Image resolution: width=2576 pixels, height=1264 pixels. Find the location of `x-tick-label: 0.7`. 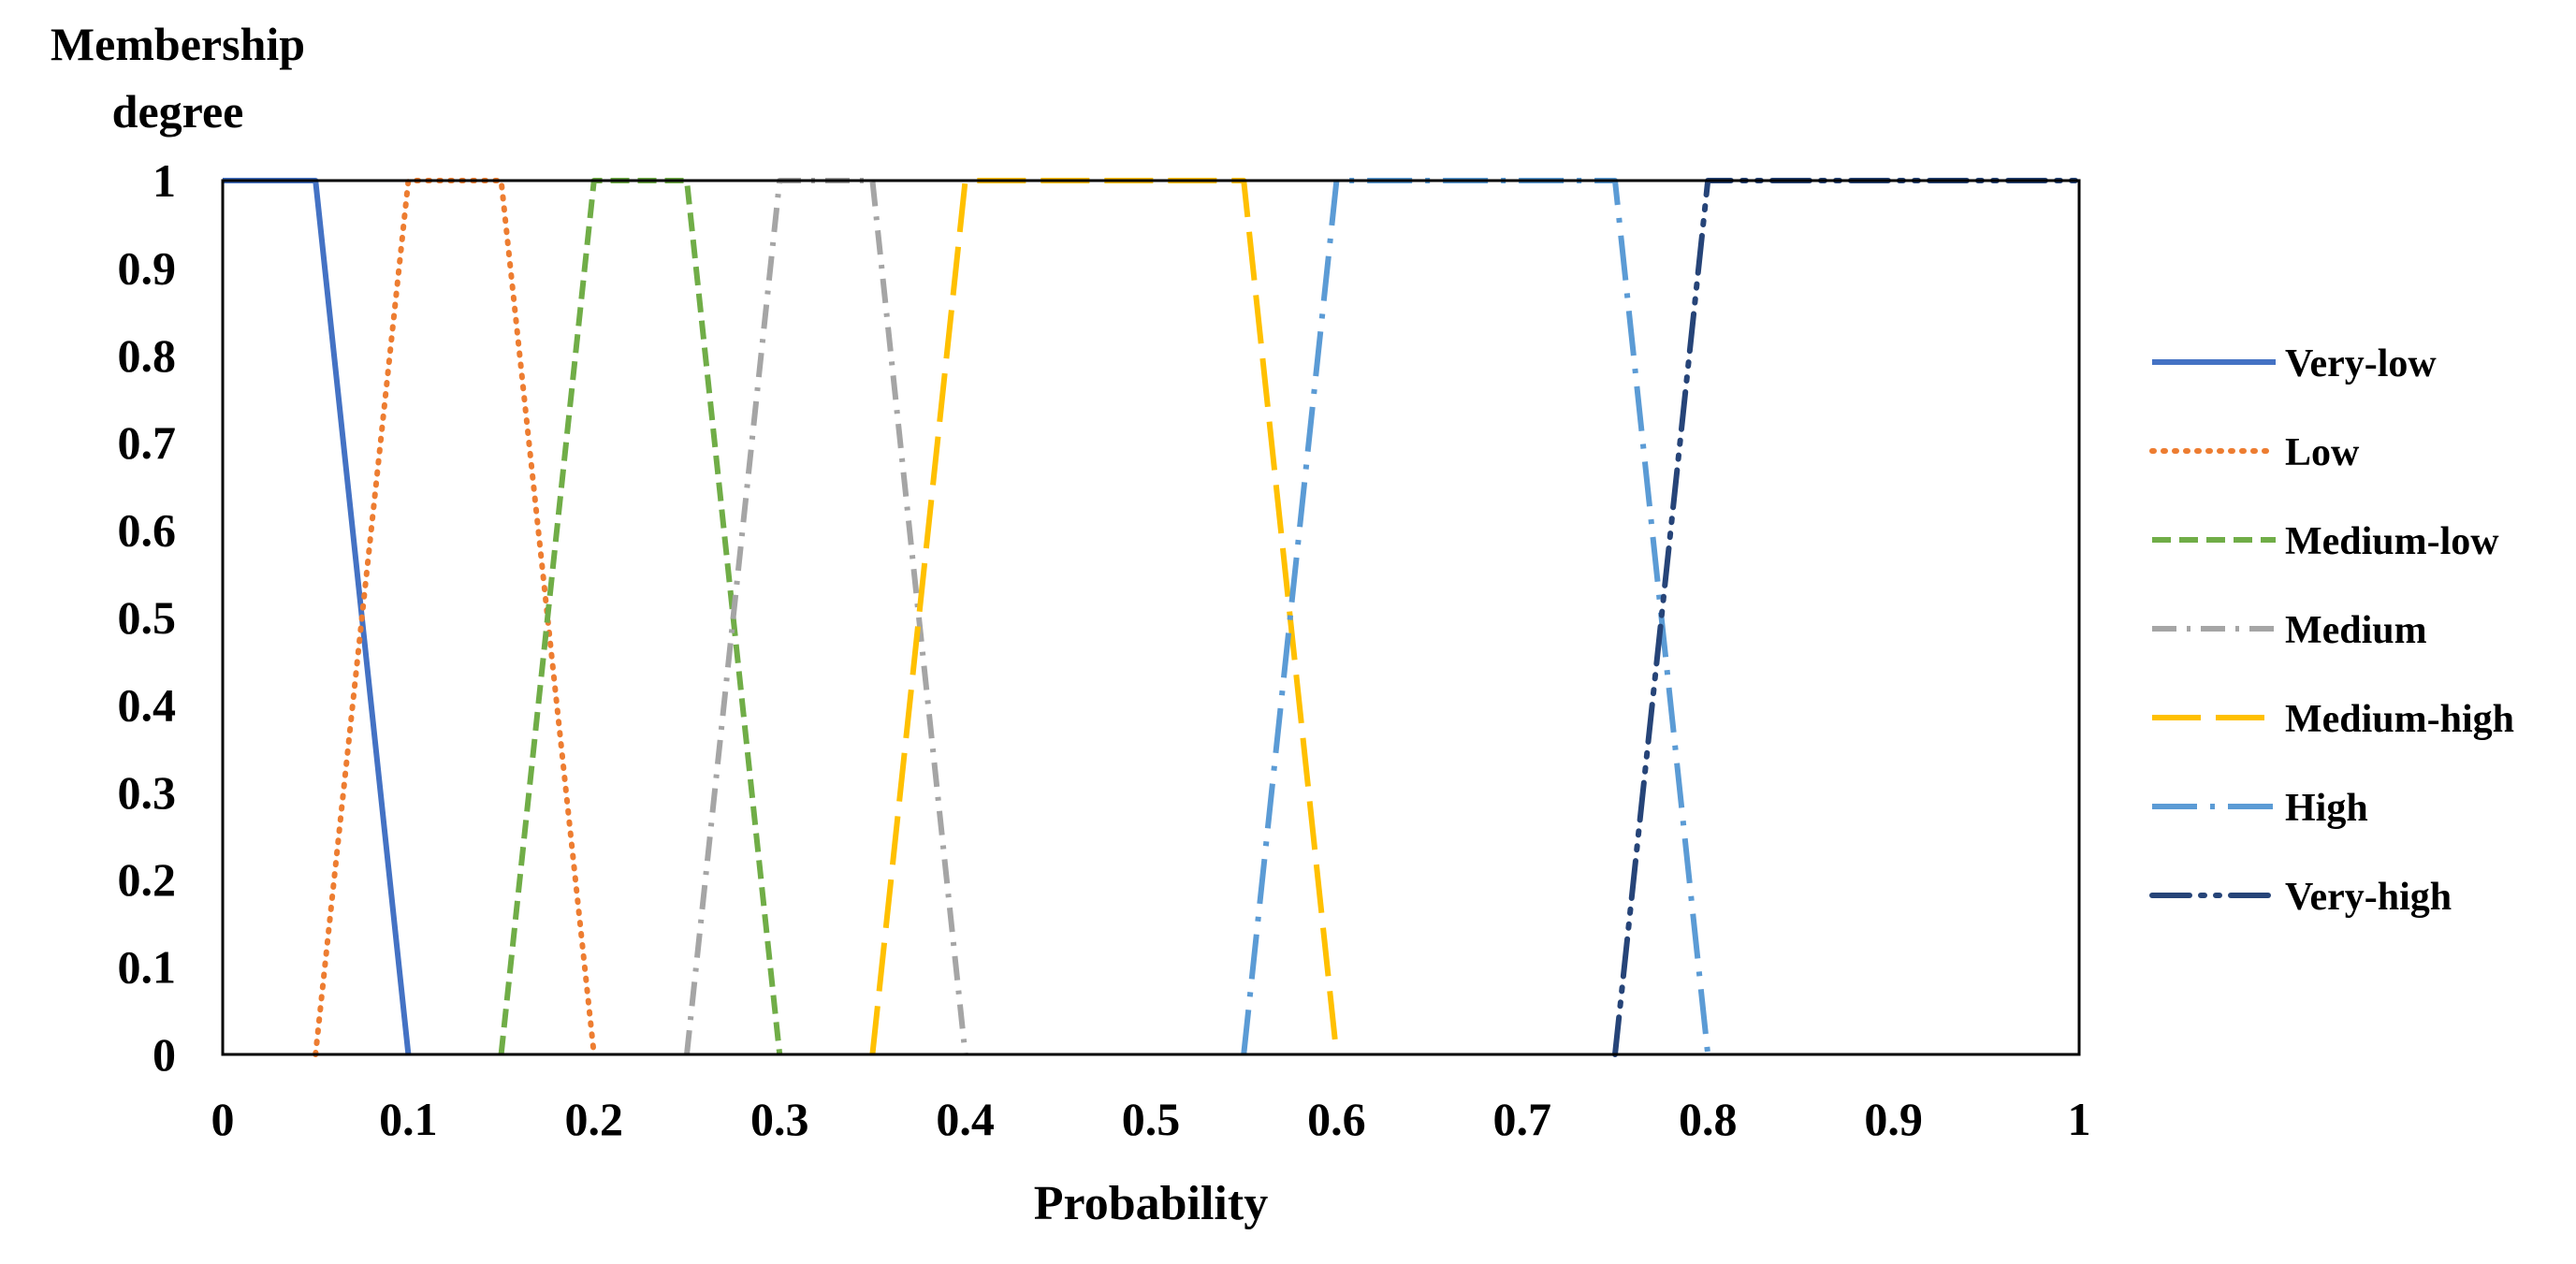

x-tick-label: 0.7 is located at coordinates (1522, 1119).